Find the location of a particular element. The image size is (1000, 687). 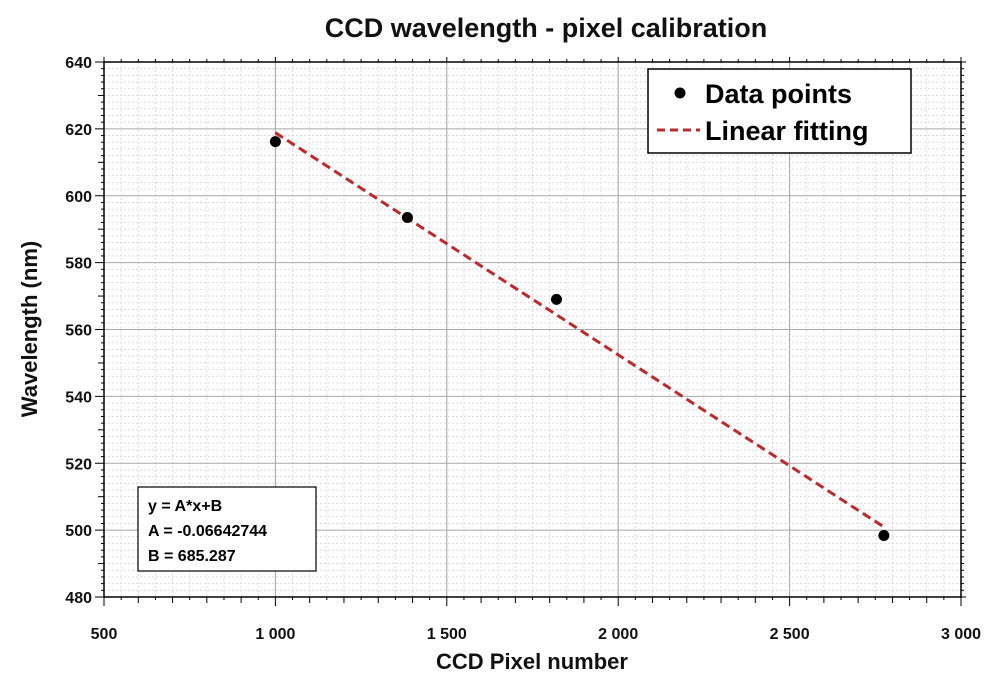

legend: Data points Linear fitting is located at coordinates (779, 111).